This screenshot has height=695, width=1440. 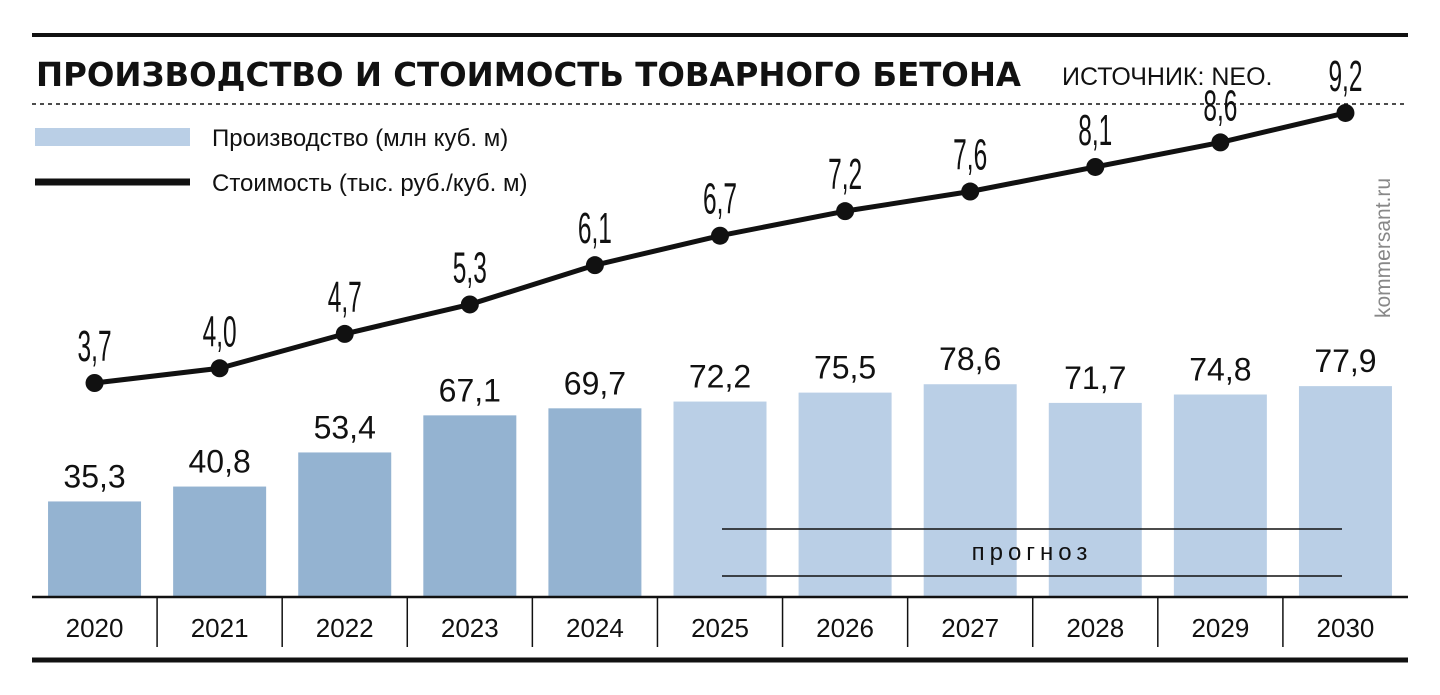 What do you see at coordinates (1220, 495) in the screenshot?
I see `bar-2029` at bounding box center [1220, 495].